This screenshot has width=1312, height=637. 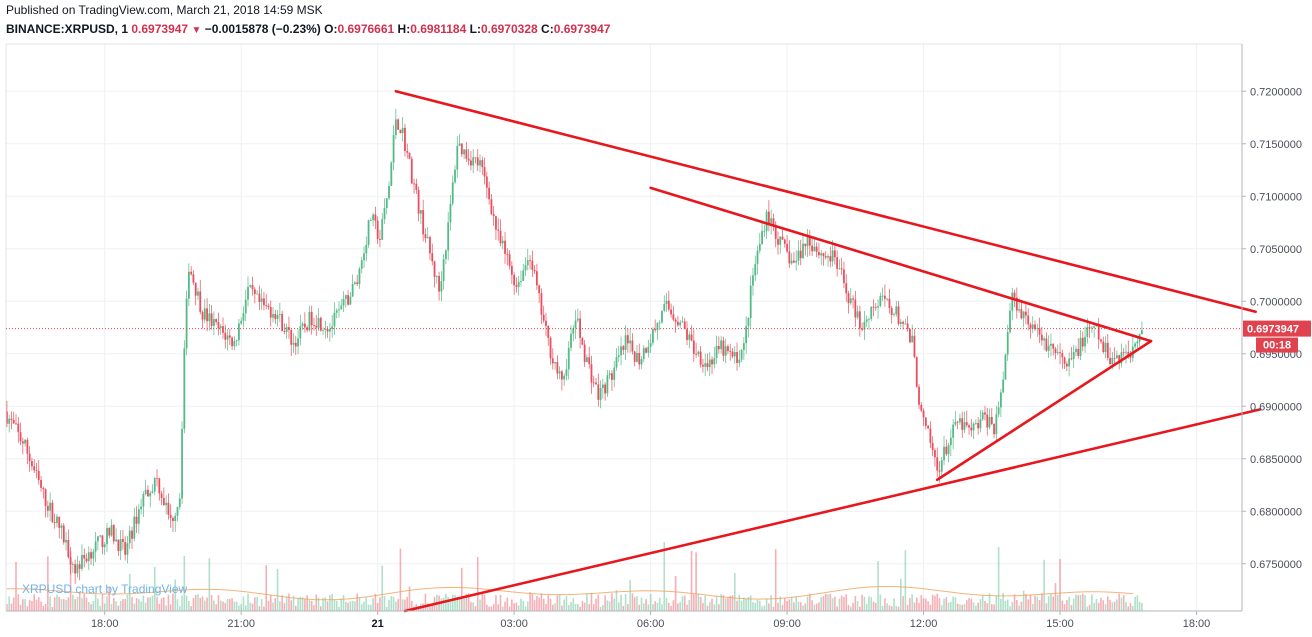 I want to click on symbol-label: BINANCE:XRPUSD, 1, so click(x=67, y=29).